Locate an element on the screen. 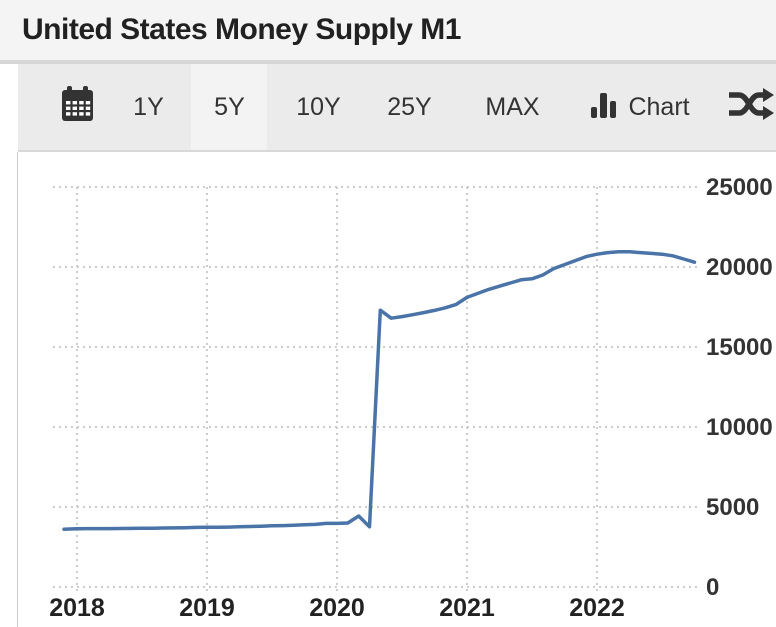  chart-type-button: Chart is located at coordinates (640, 107).